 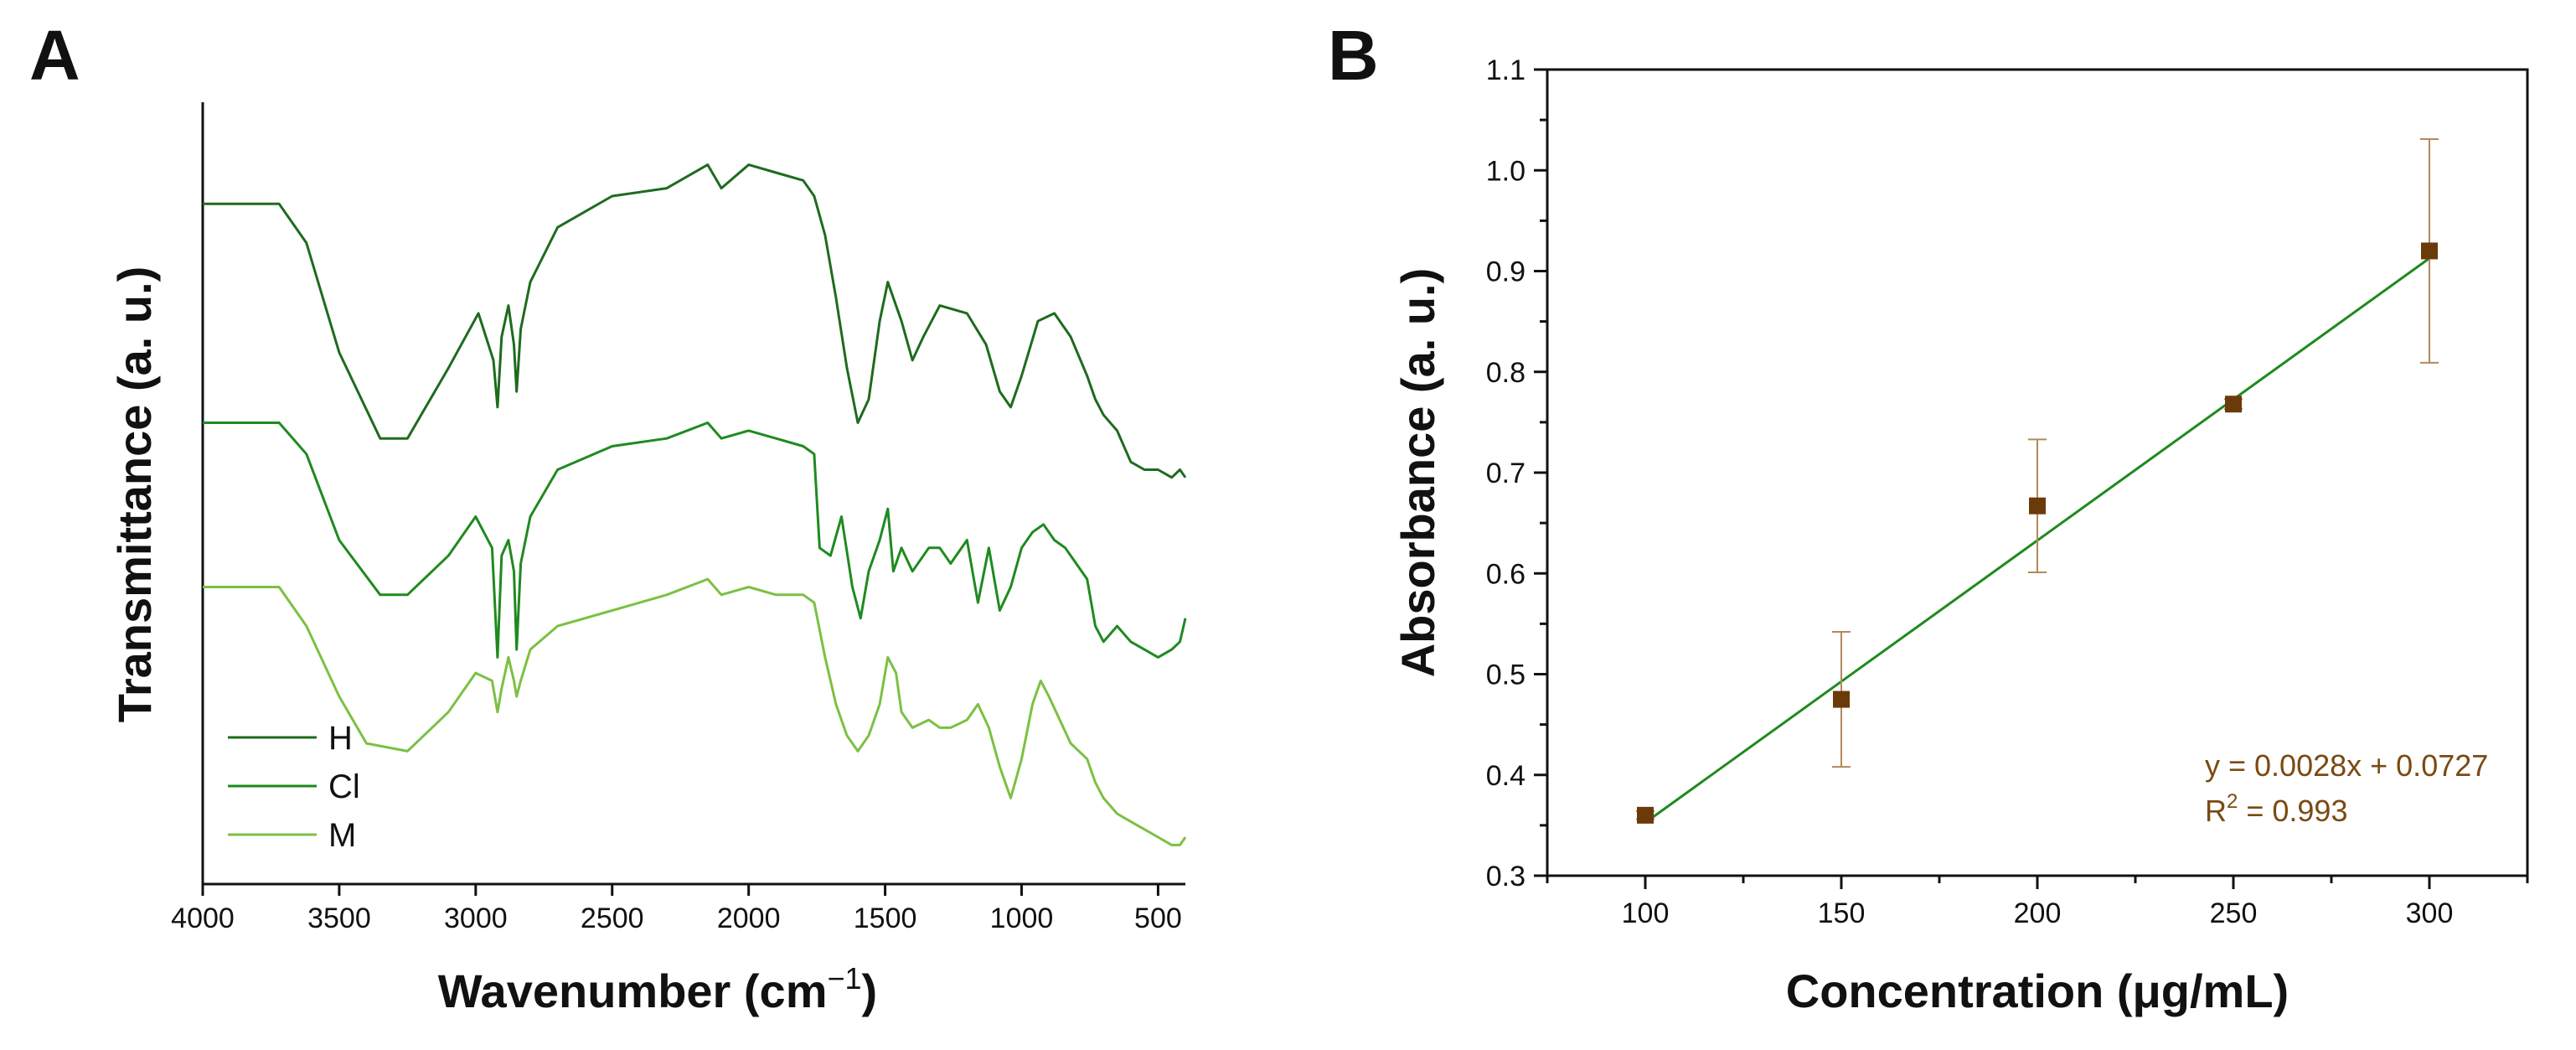 I want to click on a-x-tick-label: 500, so click(x=1158, y=918).